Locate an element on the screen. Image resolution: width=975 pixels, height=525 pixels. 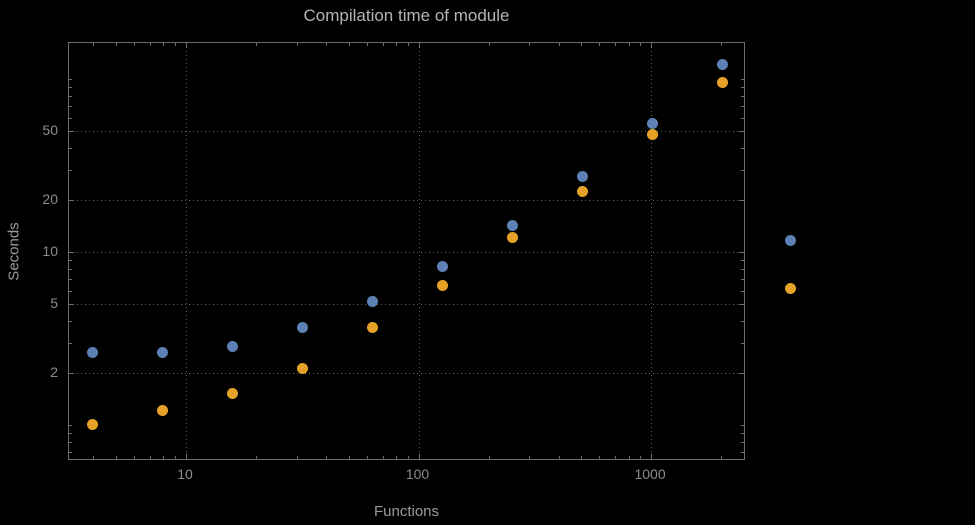
x-tick-label: 100 is located at coordinates (417, 474).